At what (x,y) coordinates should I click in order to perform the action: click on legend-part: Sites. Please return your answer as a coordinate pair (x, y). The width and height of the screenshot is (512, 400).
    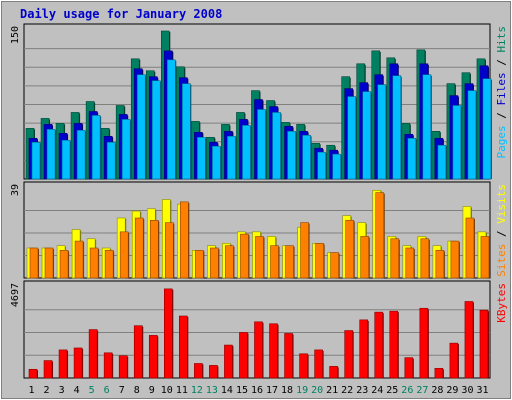
    Looking at the image, I should click on (501, 260).